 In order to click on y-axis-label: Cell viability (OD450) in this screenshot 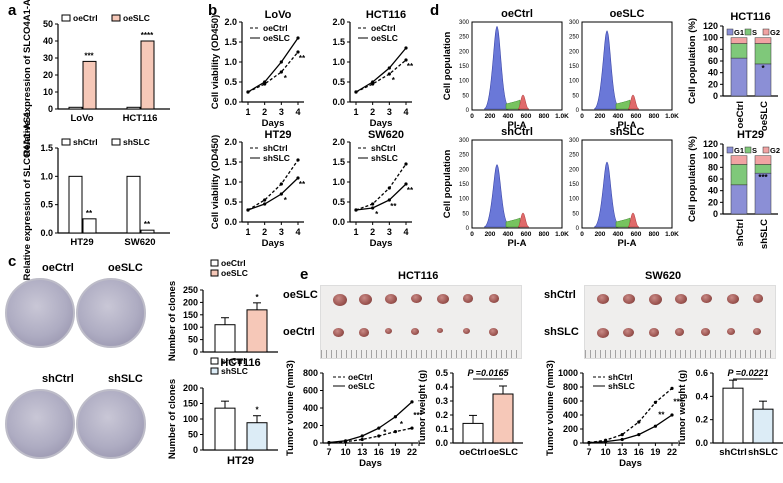, I will do `click(215, 182)`.